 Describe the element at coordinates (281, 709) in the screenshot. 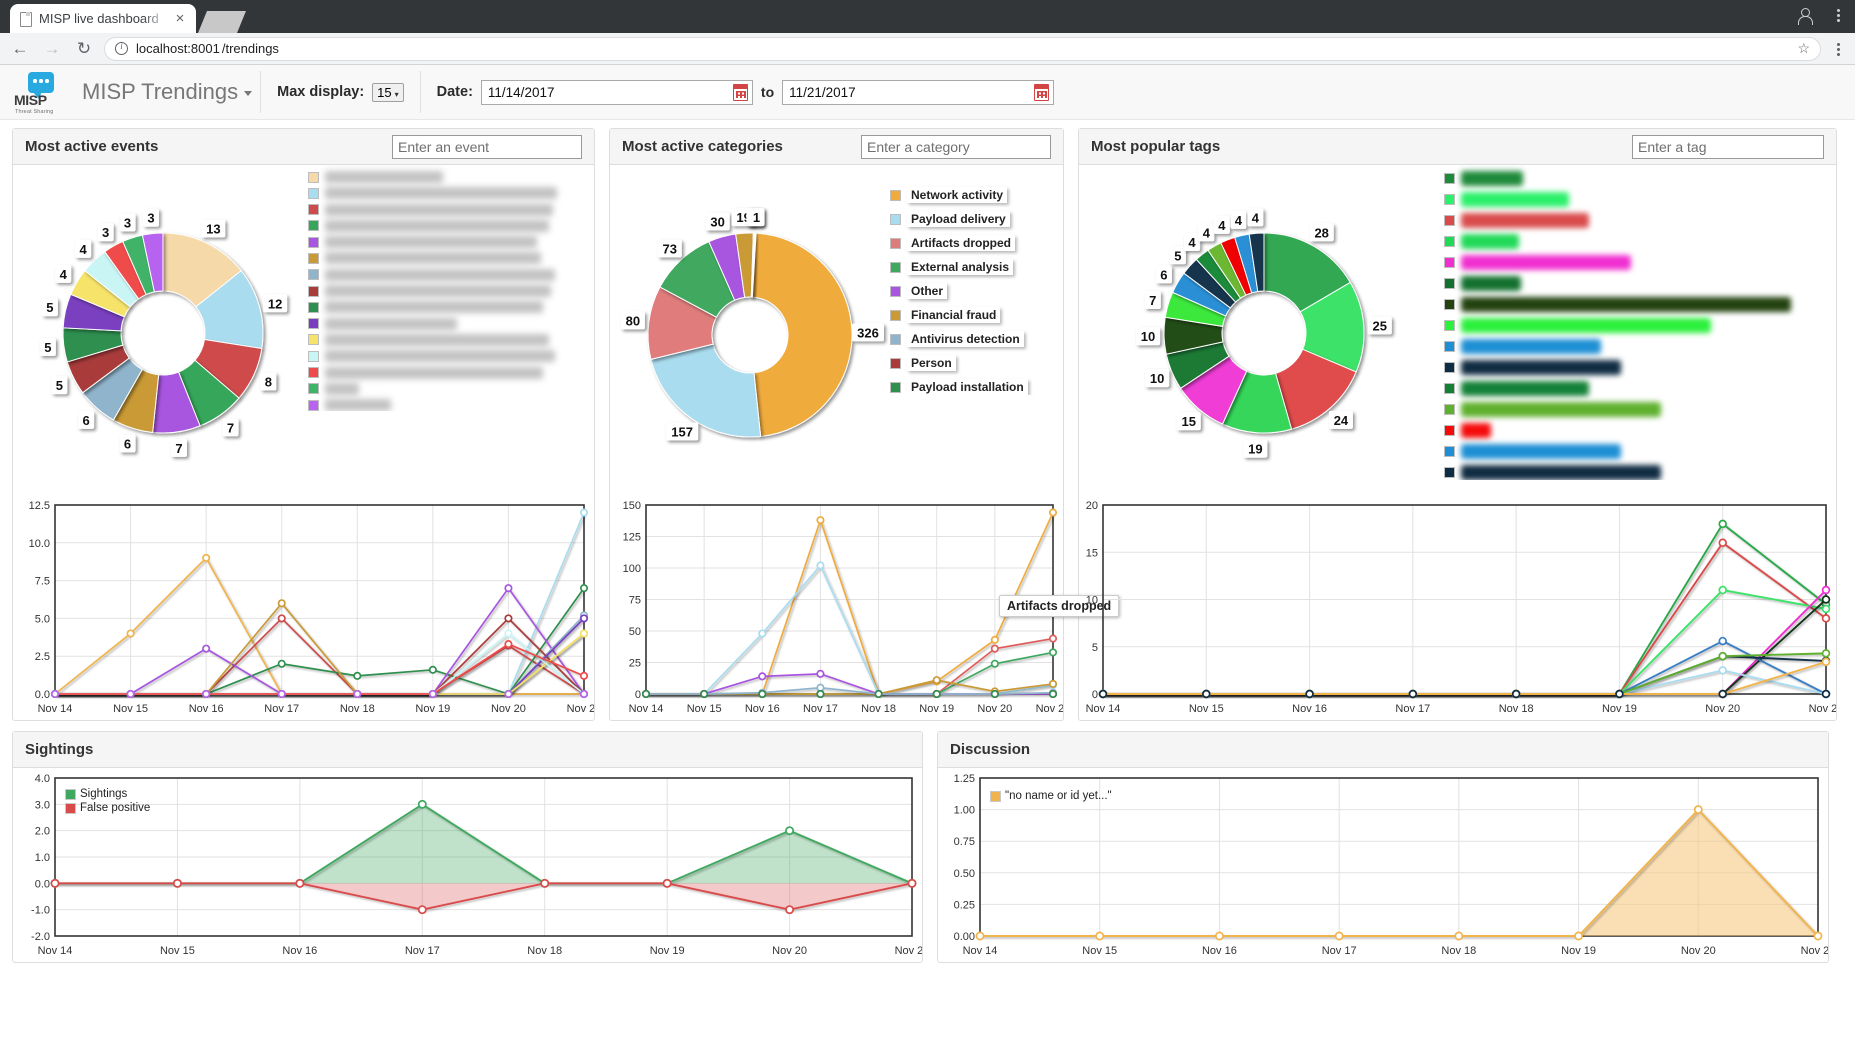

I see `svg-text: Nov 17` at that location.